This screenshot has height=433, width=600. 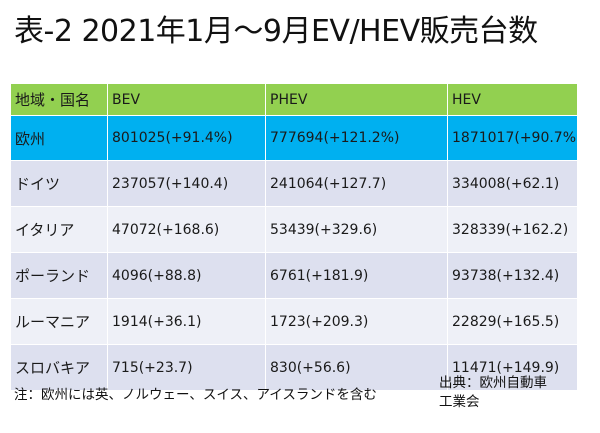 What do you see at coordinates (459, 402) in the screenshot?
I see `source-line-2: 工業会` at bounding box center [459, 402].